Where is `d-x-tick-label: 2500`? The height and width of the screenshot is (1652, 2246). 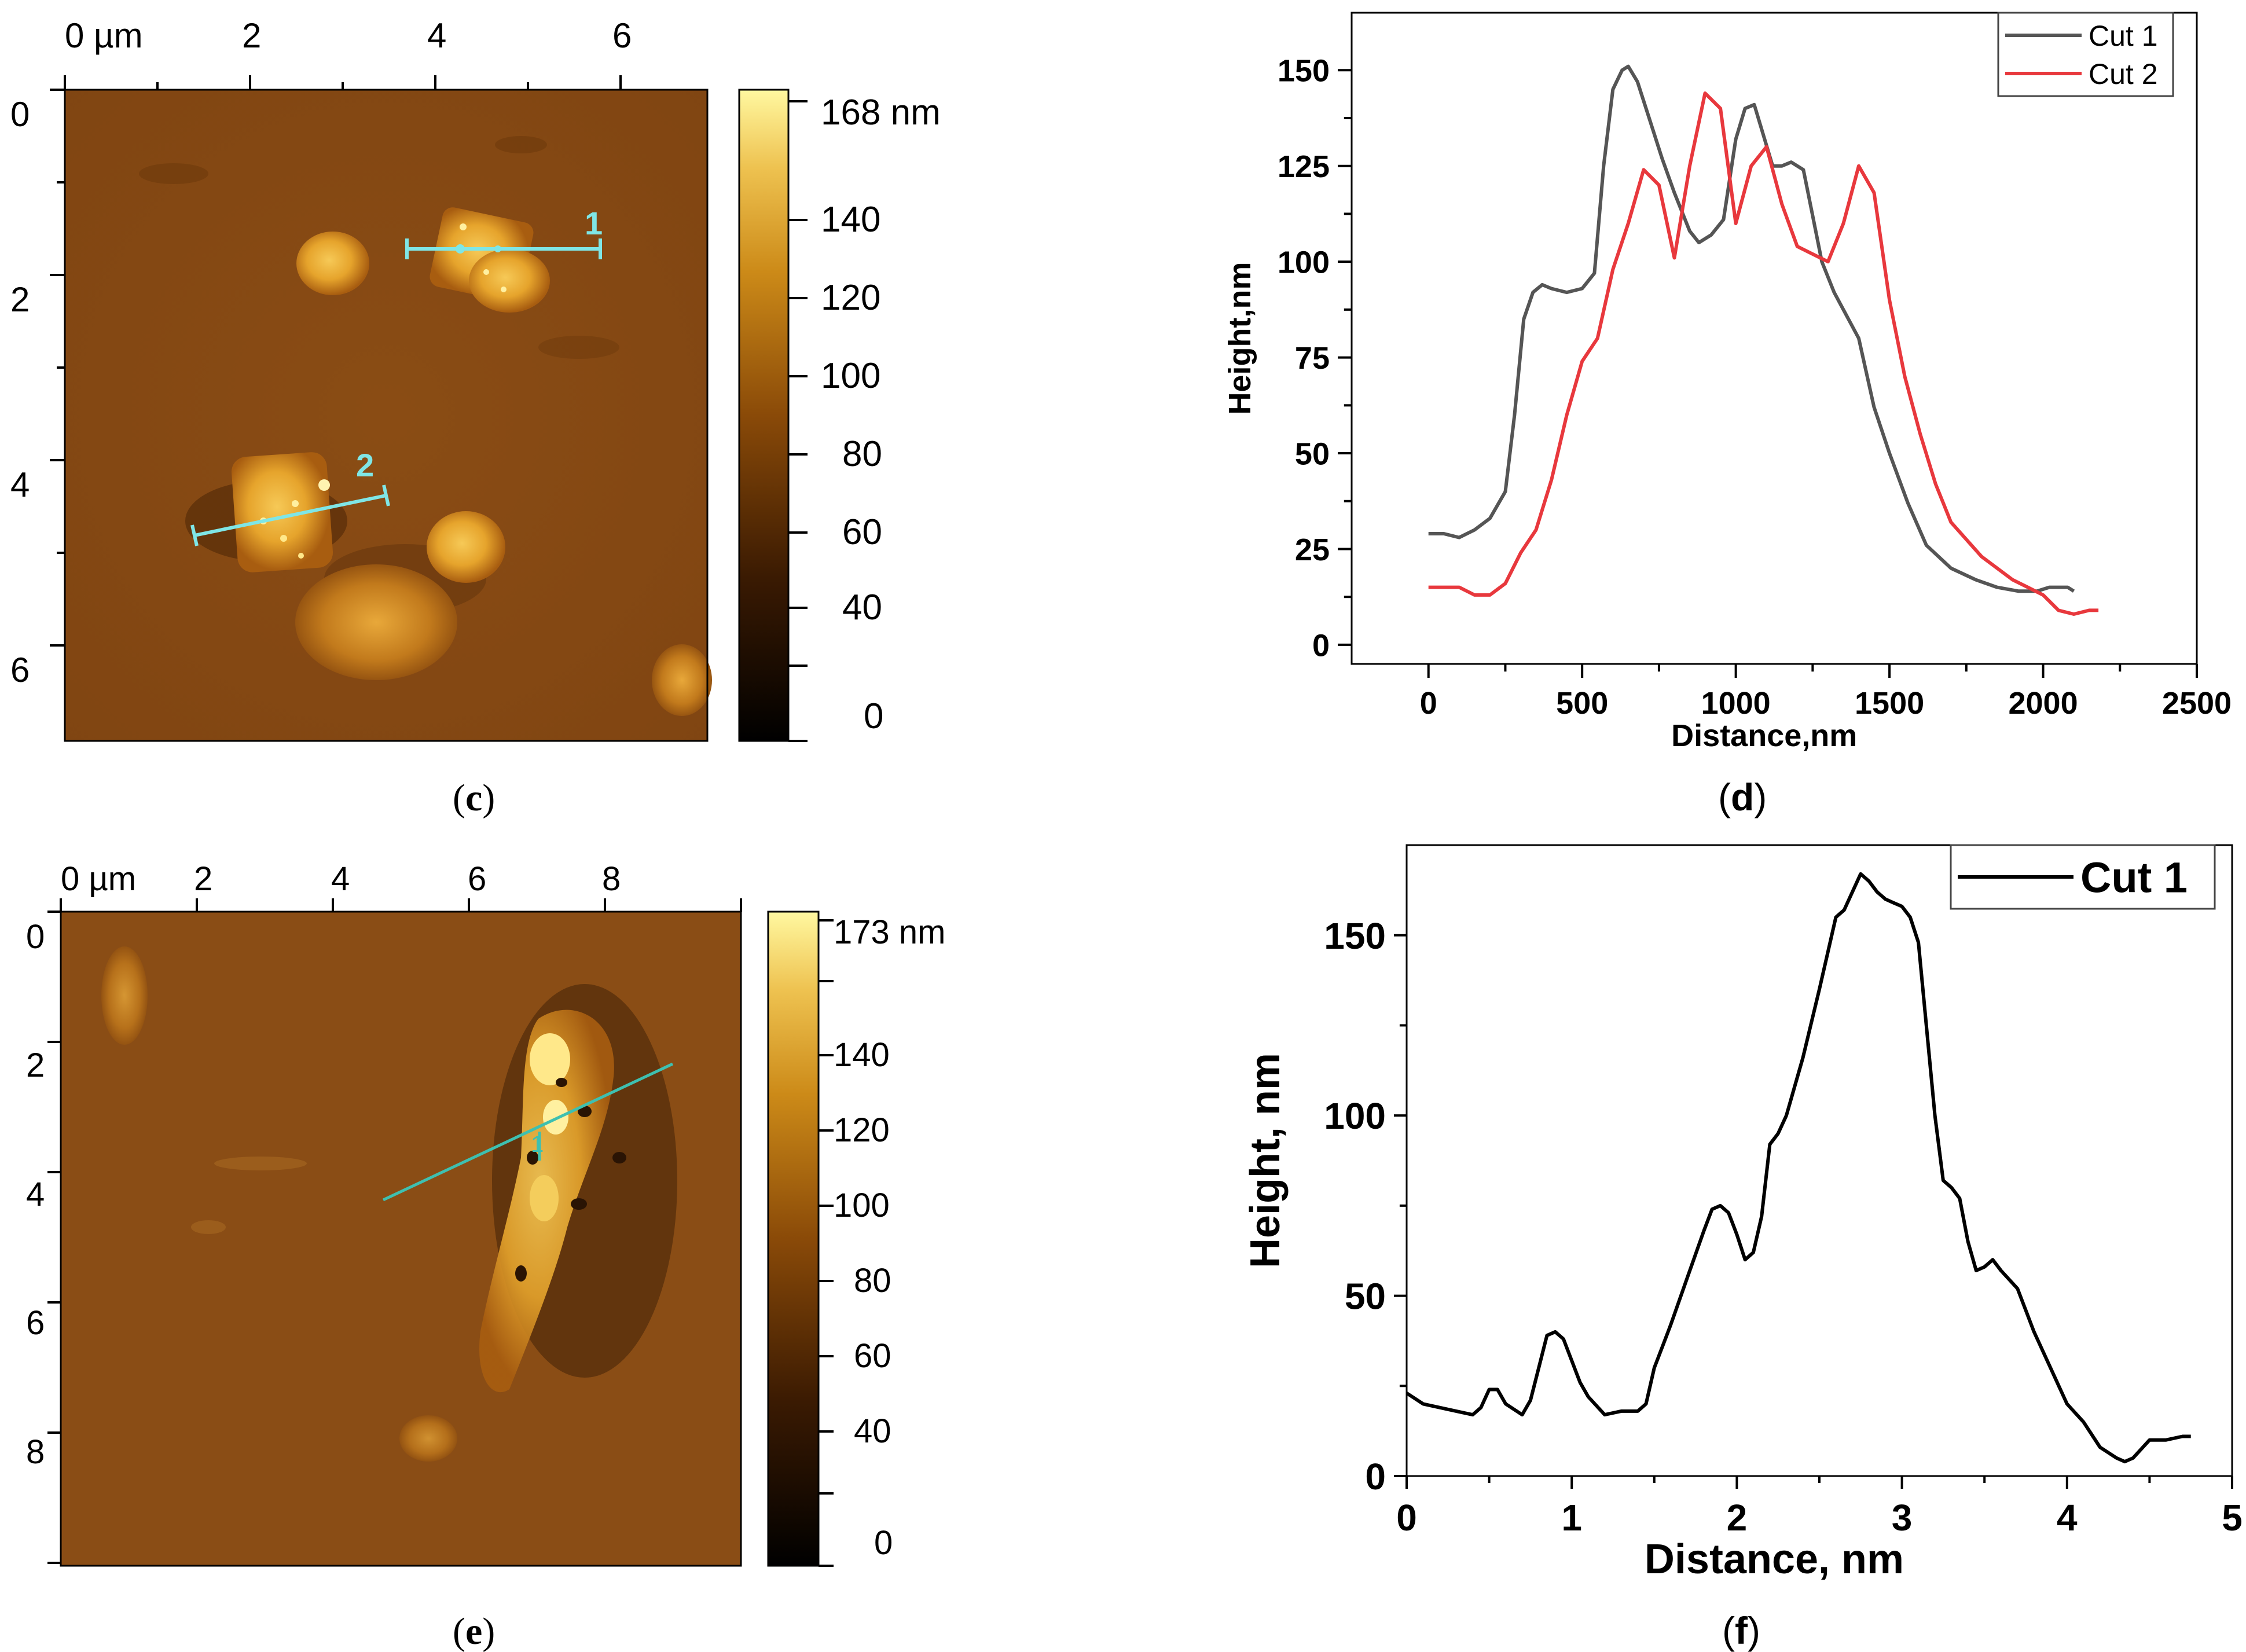 d-x-tick-label: 2500 is located at coordinates (2197, 703).